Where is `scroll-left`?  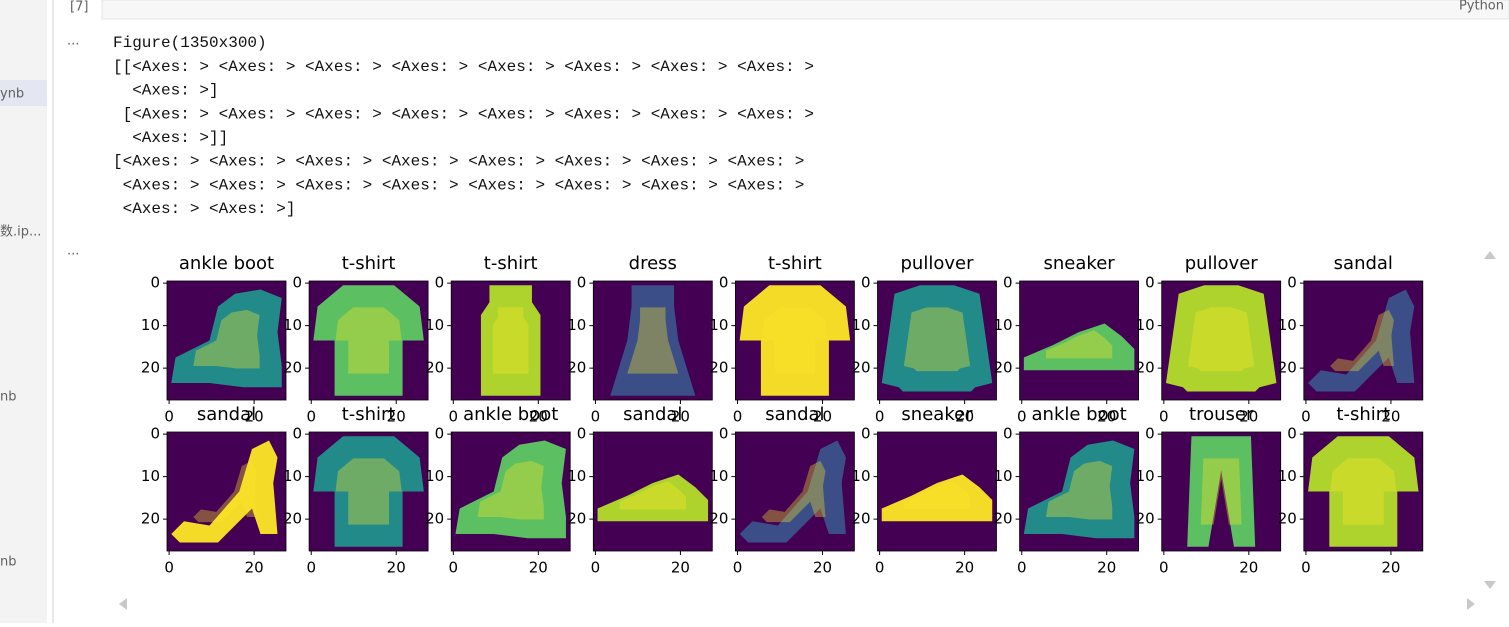
scroll-left is located at coordinates (123, 604).